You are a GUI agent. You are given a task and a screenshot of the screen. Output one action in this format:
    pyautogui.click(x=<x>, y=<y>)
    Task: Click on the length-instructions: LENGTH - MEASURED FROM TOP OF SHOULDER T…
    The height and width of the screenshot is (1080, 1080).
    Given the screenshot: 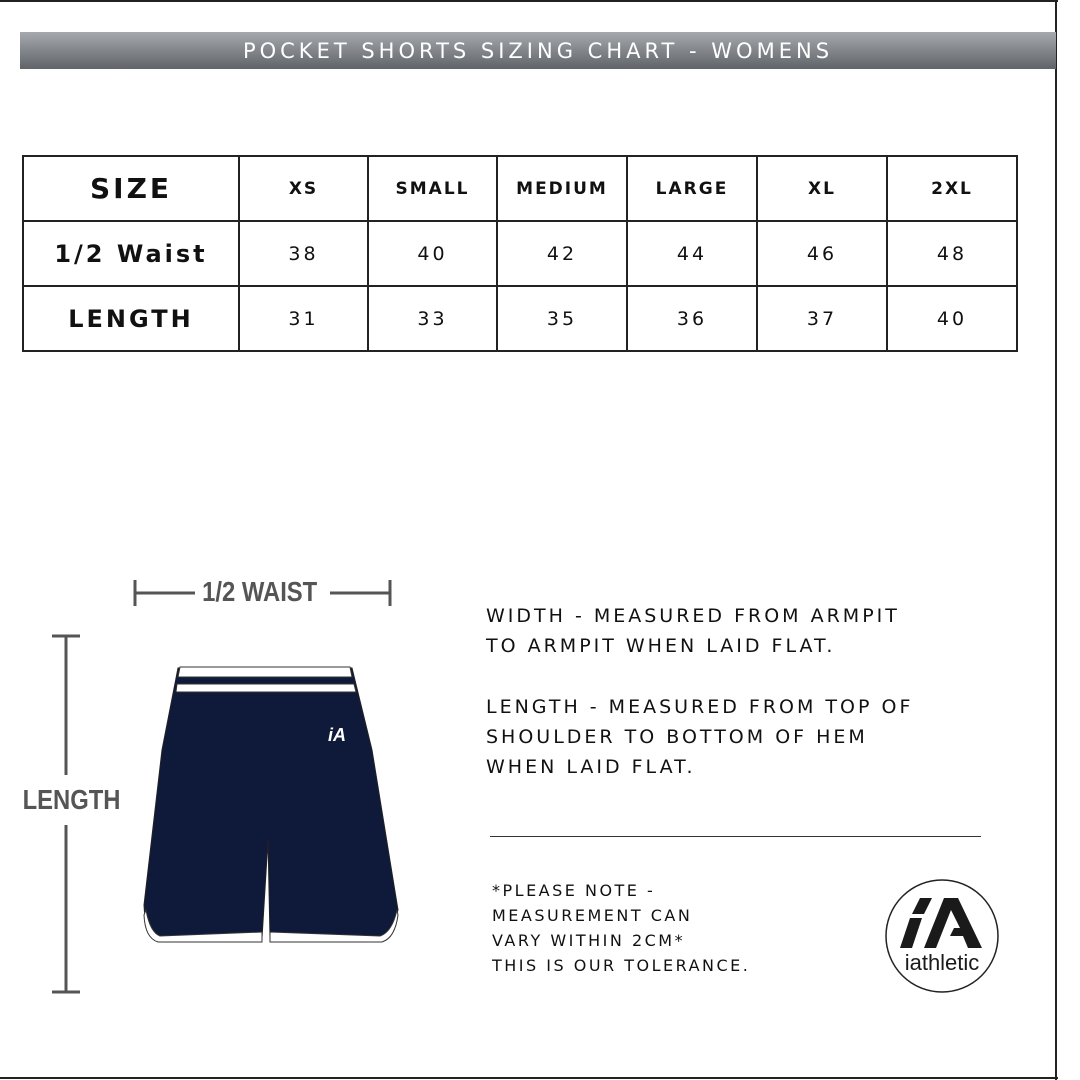 What is the action you would take?
    pyautogui.click(x=699, y=737)
    